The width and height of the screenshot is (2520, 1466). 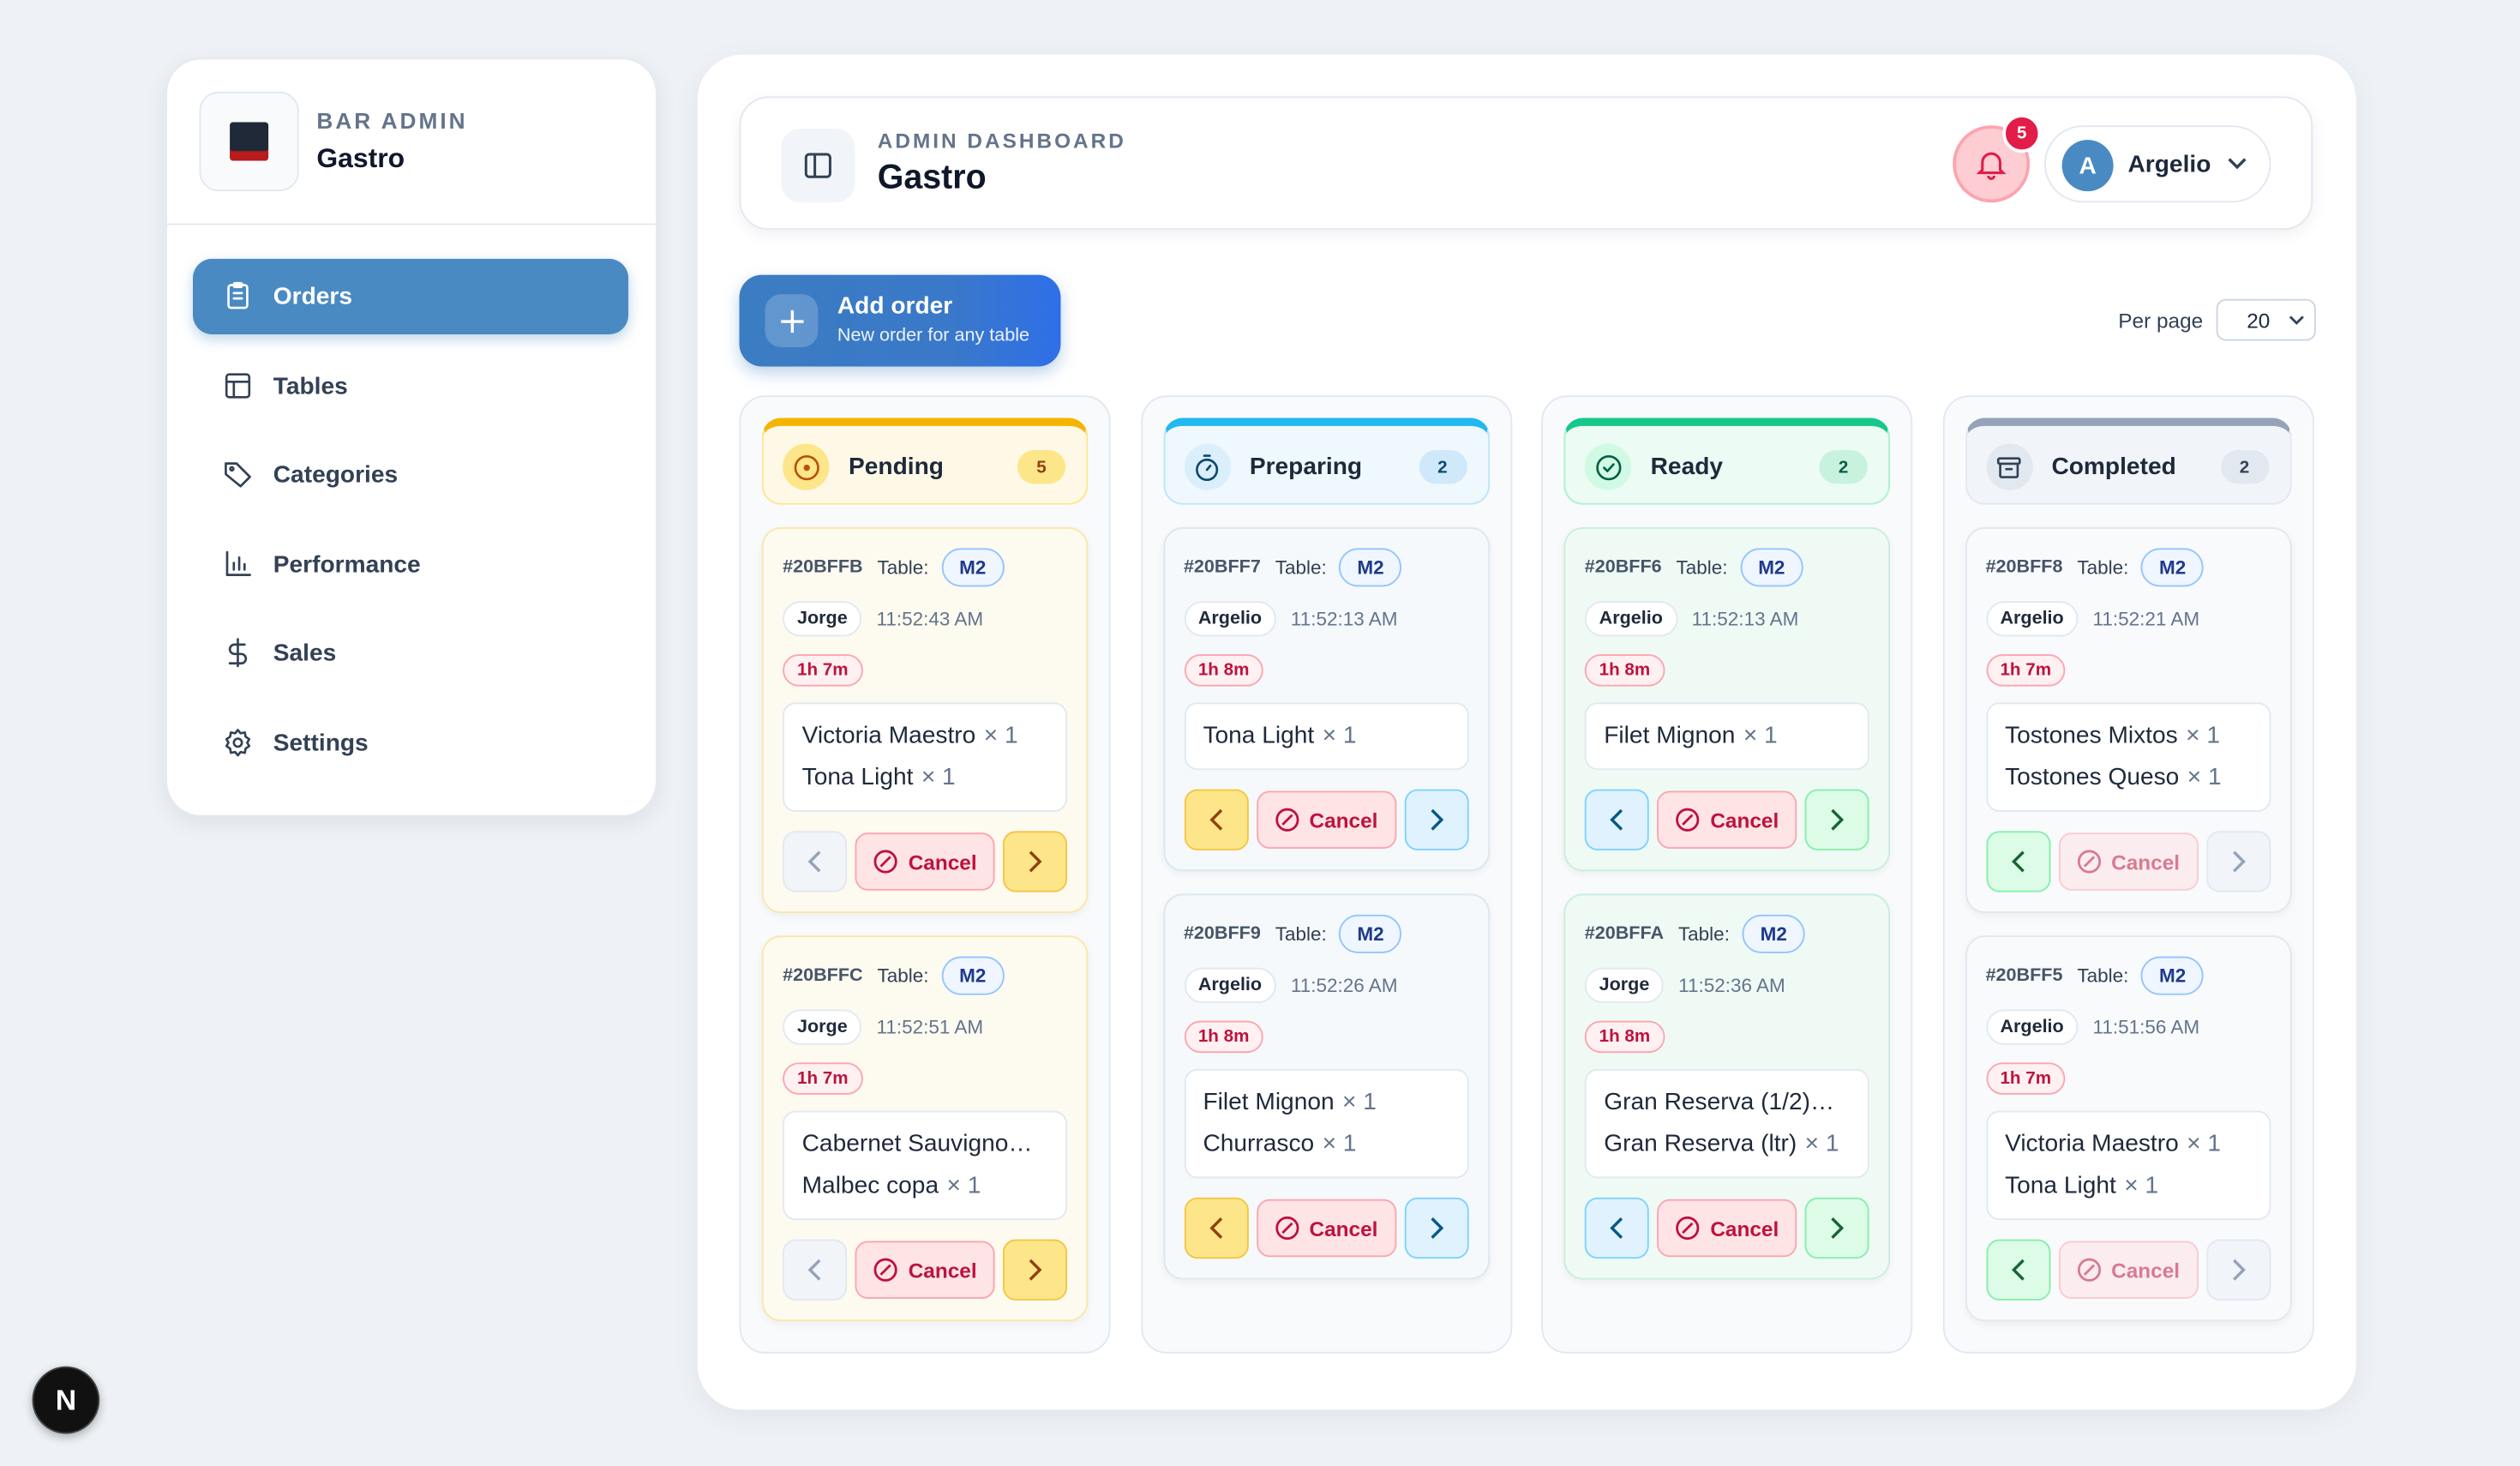 I want to click on order-item: Churrasco × 1, so click(x=1326, y=1145).